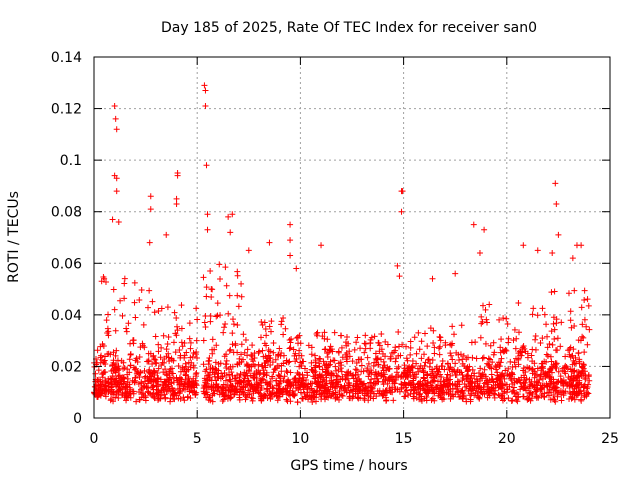  What do you see at coordinates (14, 237) in the screenshot?
I see `y-axis-label: ROTI / TECUs` at bounding box center [14, 237].